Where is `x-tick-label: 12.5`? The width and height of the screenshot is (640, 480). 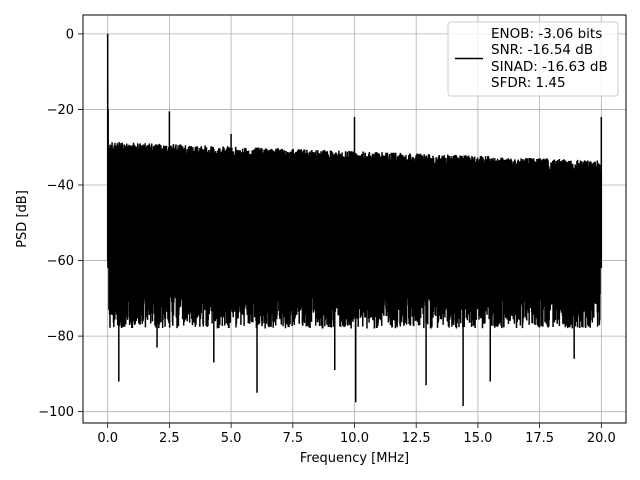 x-tick-label: 12.5 is located at coordinates (416, 438).